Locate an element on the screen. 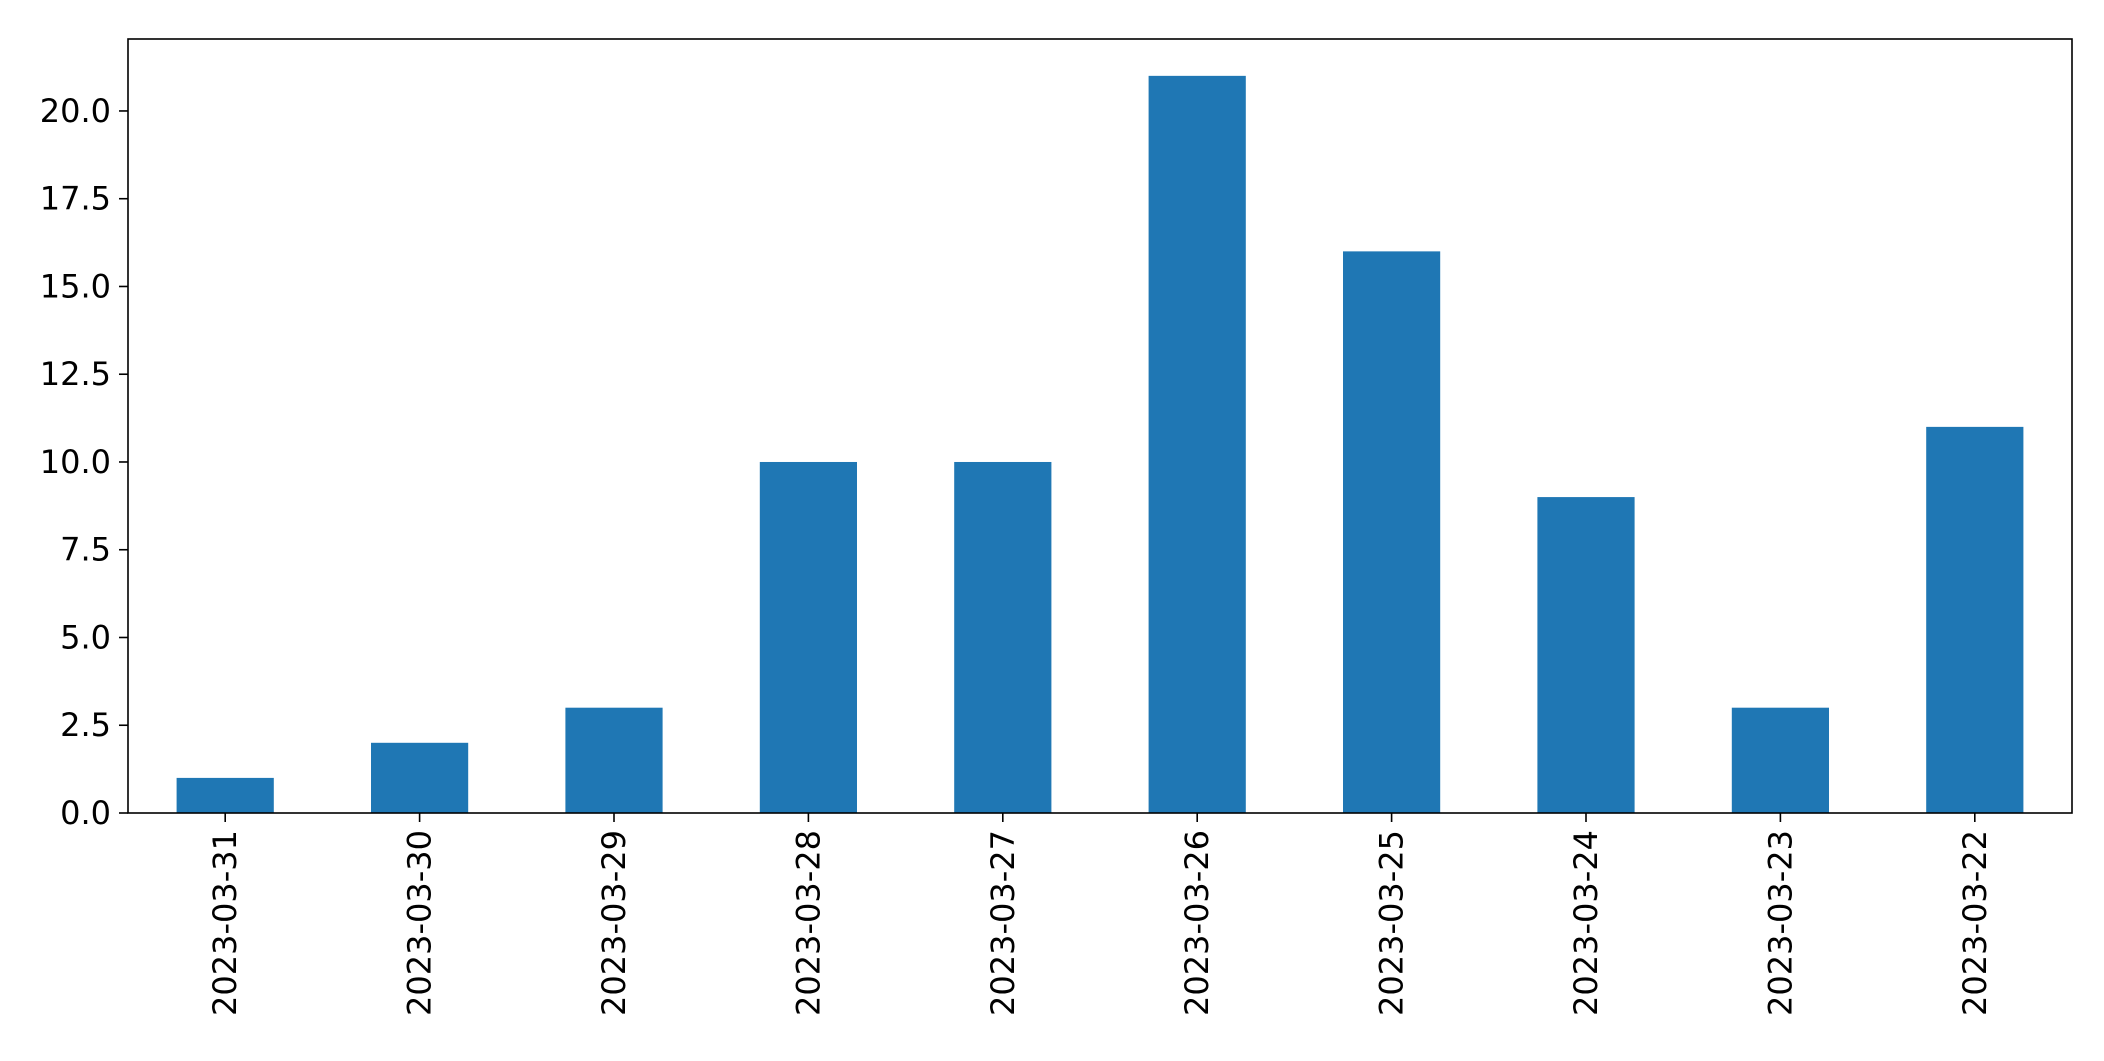 The image size is (2104, 1061). y-tick-label: 17.5 is located at coordinates (75, 199).